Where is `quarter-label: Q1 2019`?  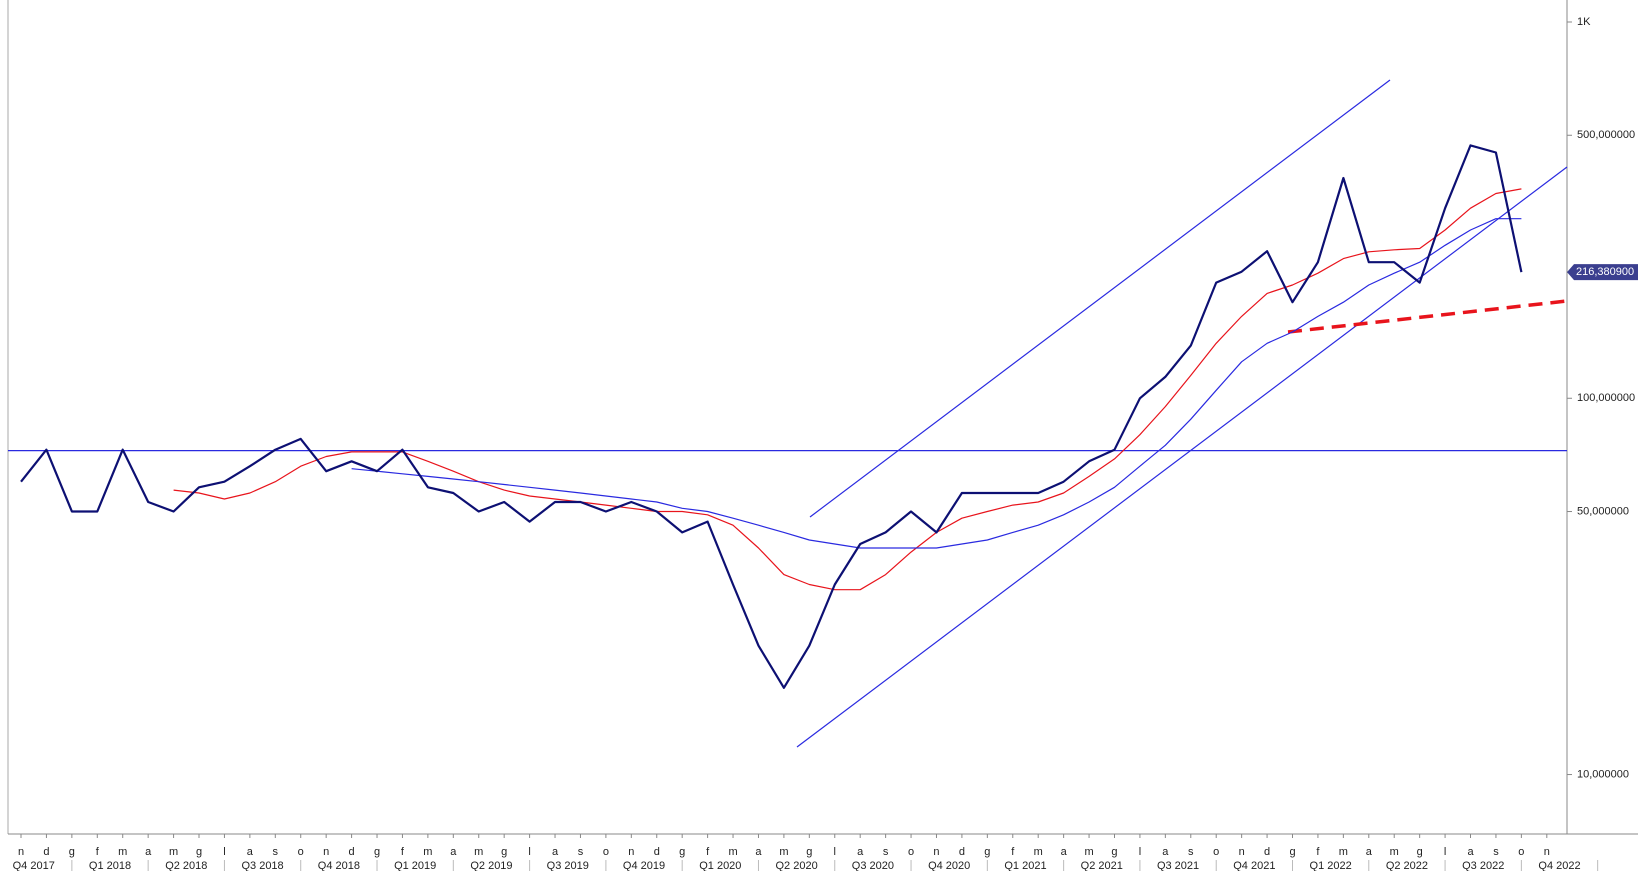 quarter-label: Q1 2019 is located at coordinates (415, 865).